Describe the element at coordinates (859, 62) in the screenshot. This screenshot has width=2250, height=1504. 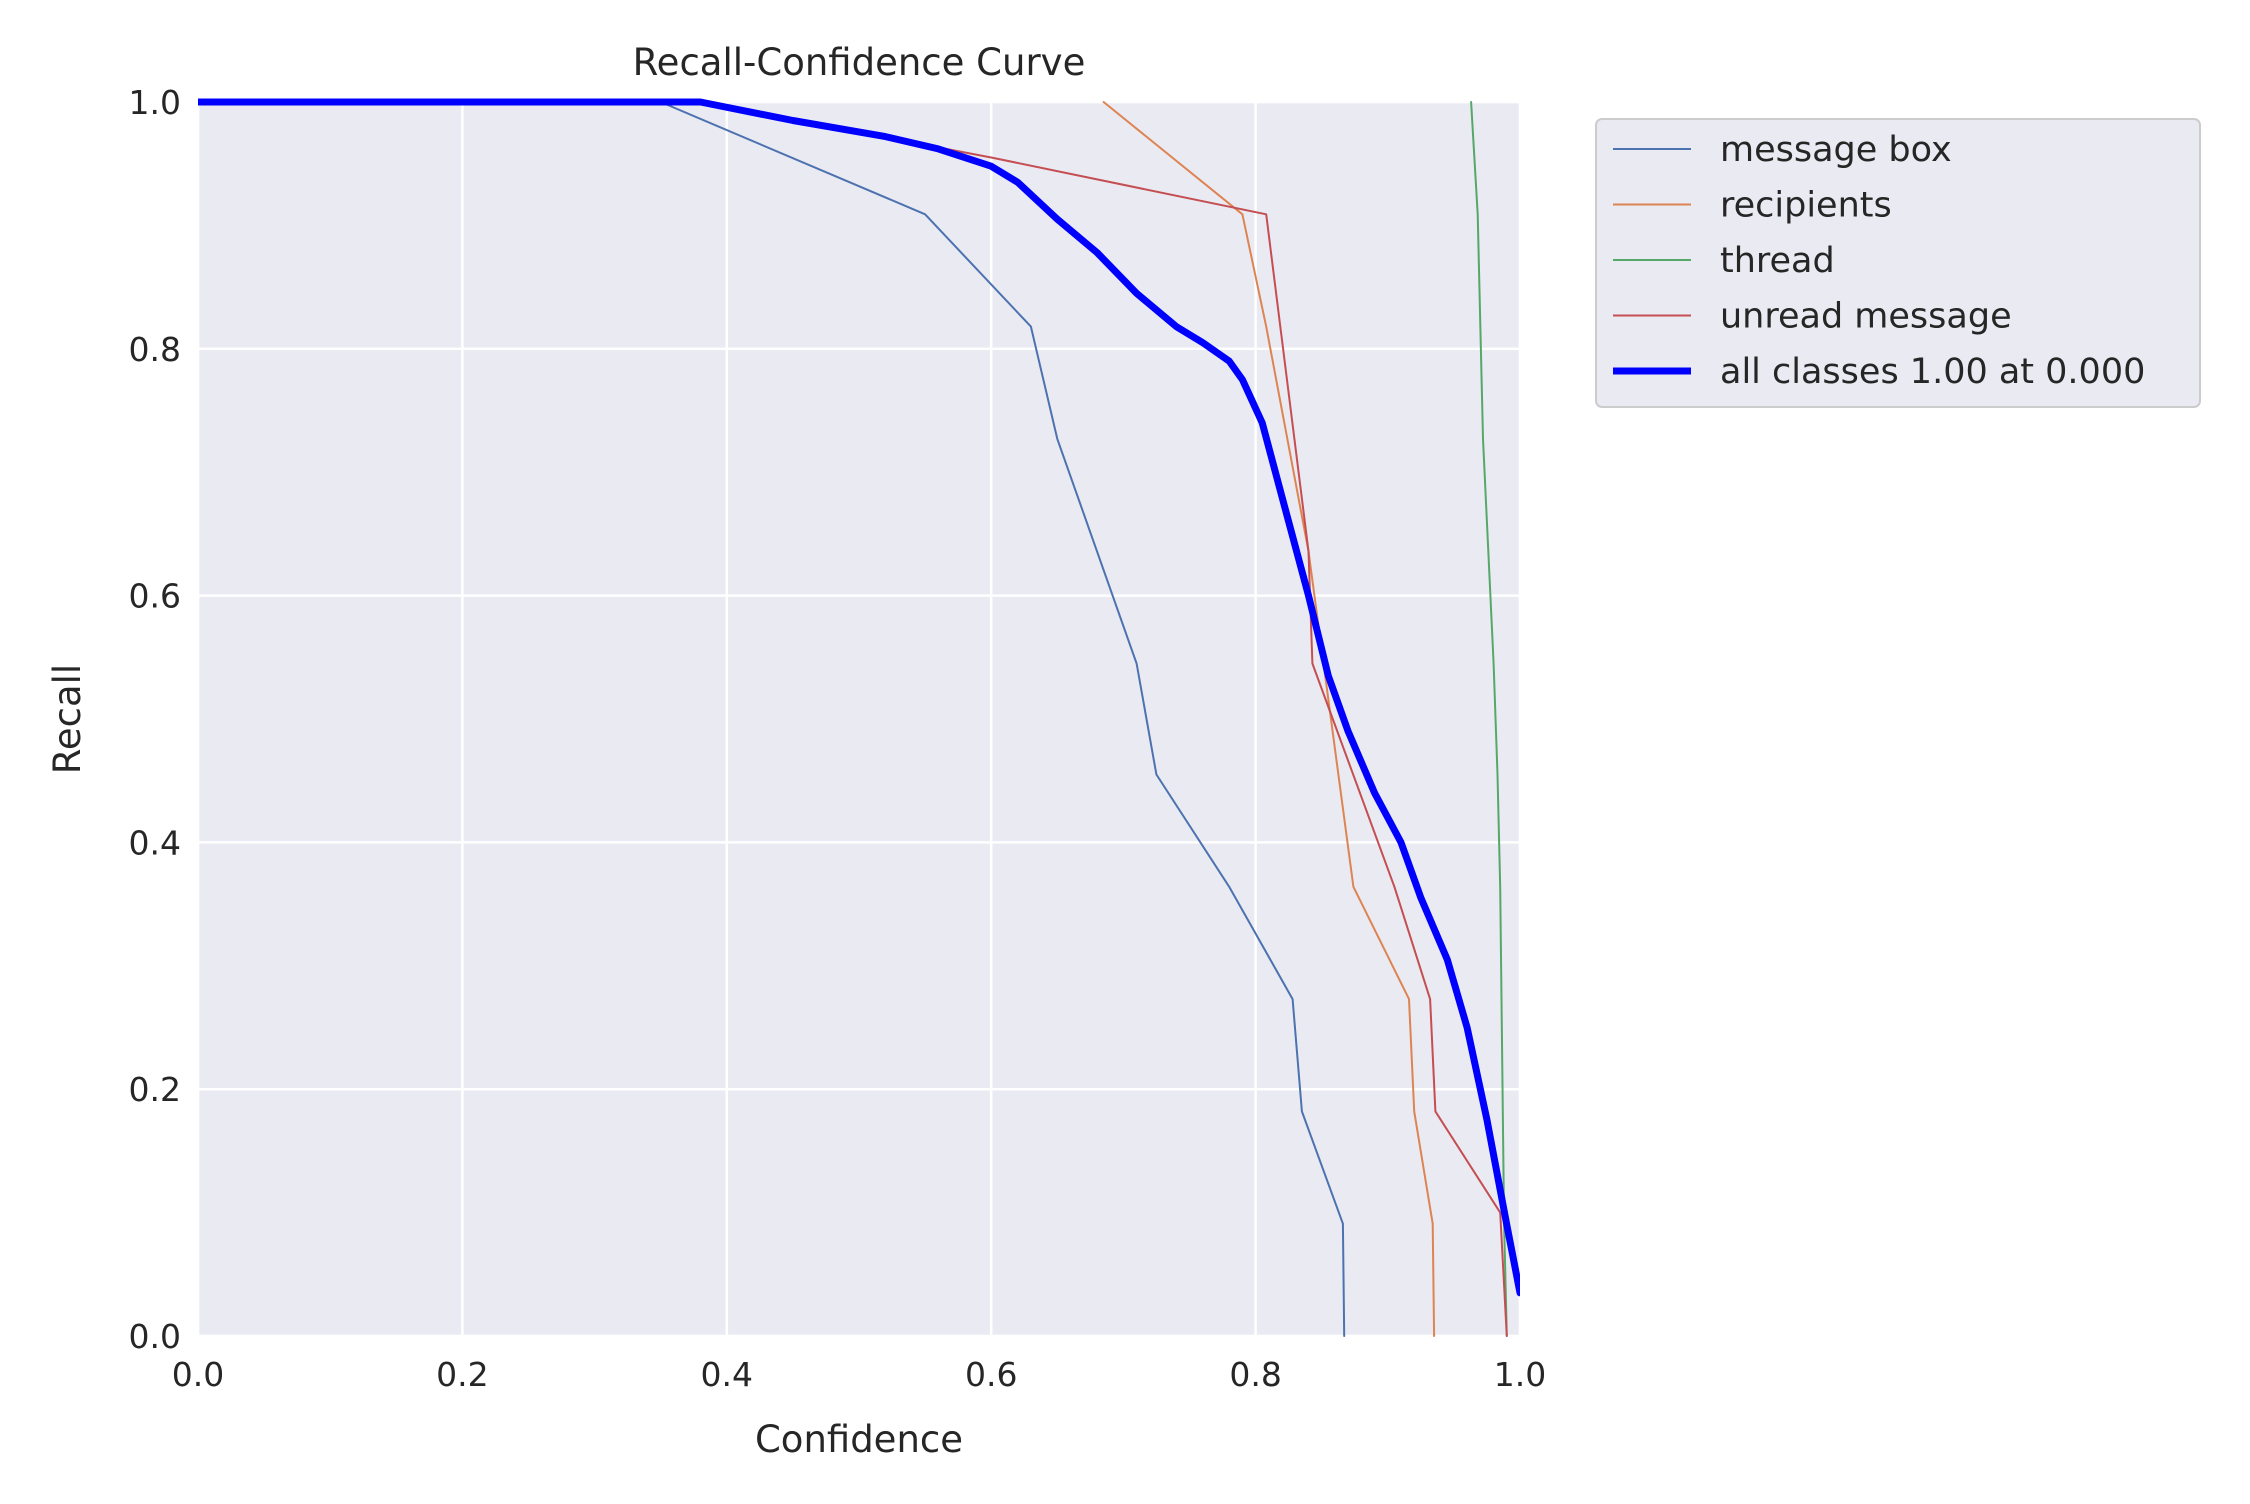
I see `chart-title: Recall-Confidence Curve` at that location.